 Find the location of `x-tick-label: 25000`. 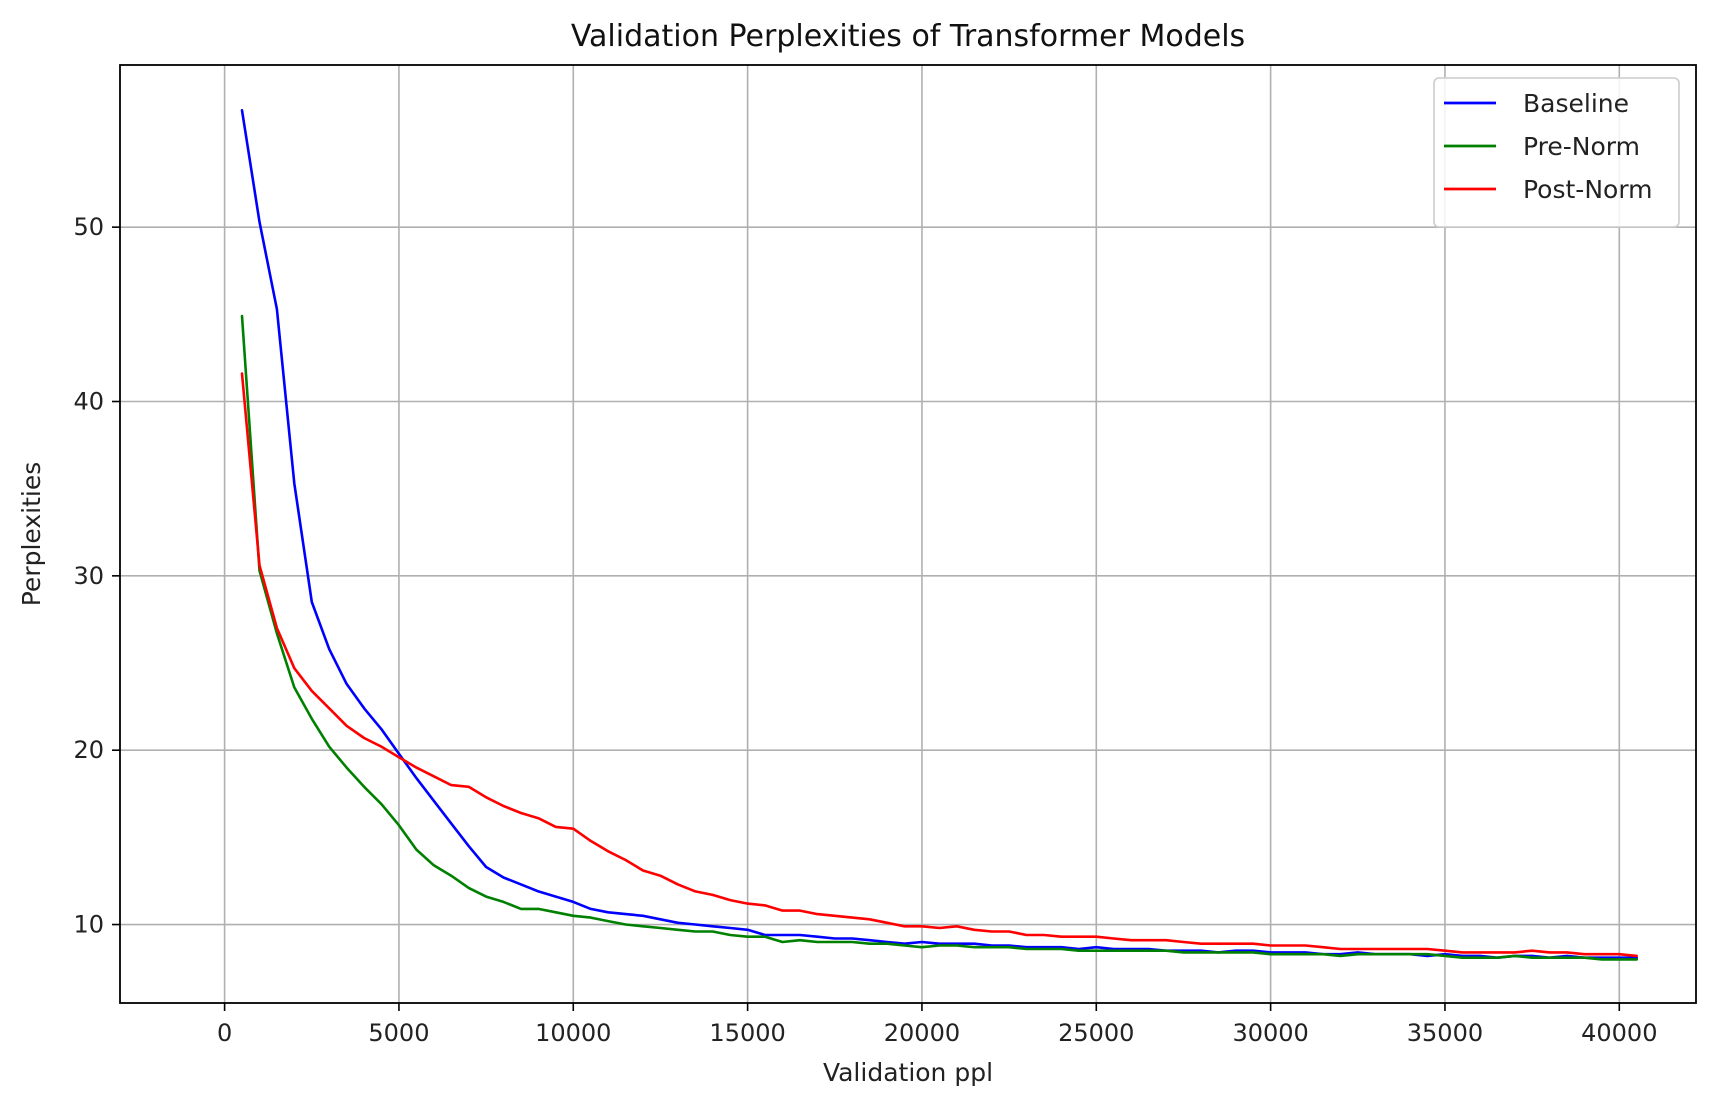

x-tick-label: 25000 is located at coordinates (1096, 1033).